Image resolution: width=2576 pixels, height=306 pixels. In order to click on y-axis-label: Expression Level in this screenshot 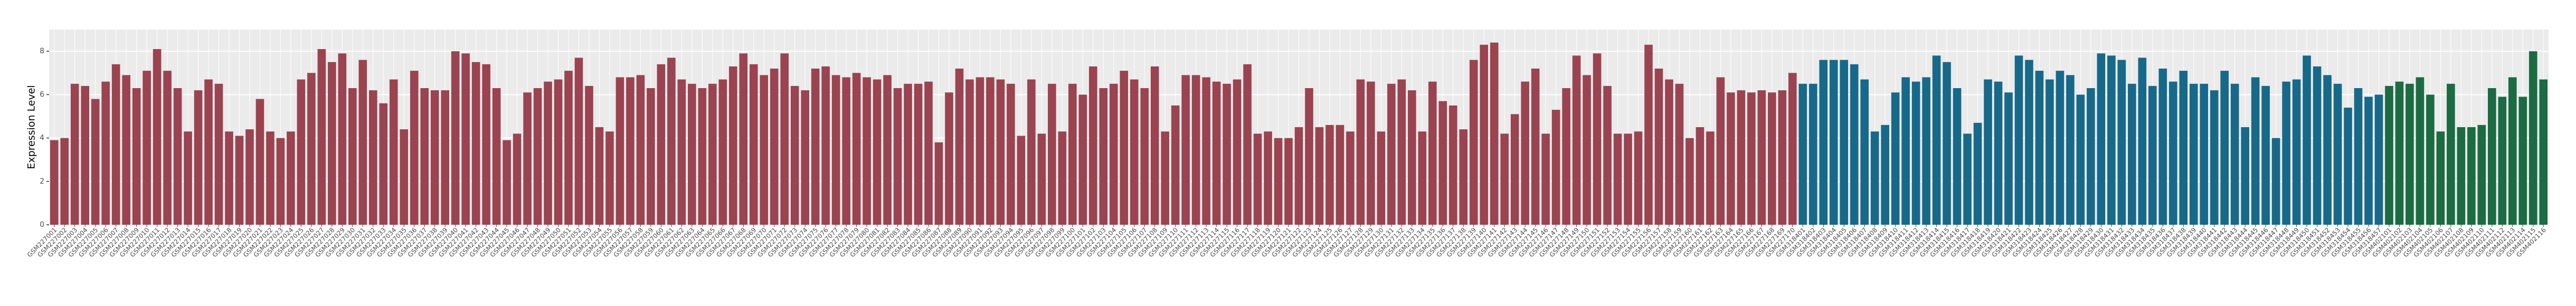, I will do `click(31, 127)`.